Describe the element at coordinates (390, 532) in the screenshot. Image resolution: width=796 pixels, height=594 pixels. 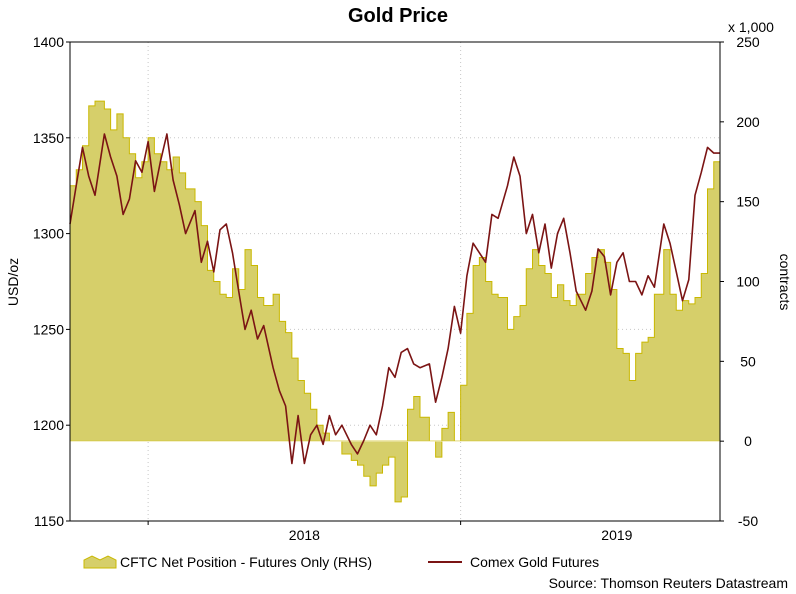
I see `x-axis-ticks: 2018 2019` at that location.